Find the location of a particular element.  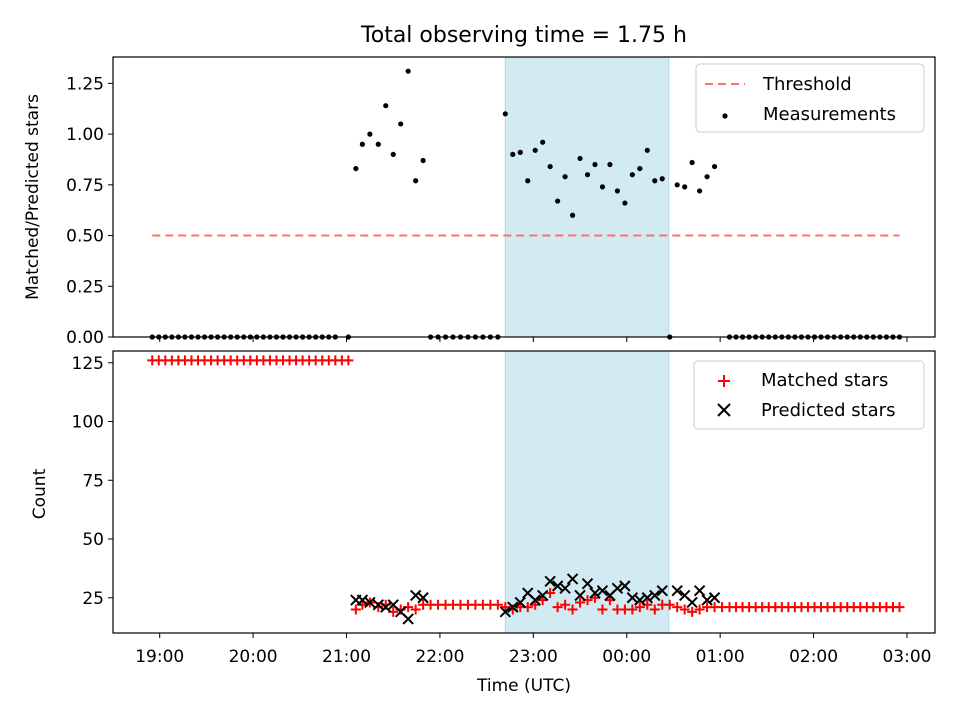

top-y-axis-label: Matched/Predicted stars is located at coordinates (33, 197).